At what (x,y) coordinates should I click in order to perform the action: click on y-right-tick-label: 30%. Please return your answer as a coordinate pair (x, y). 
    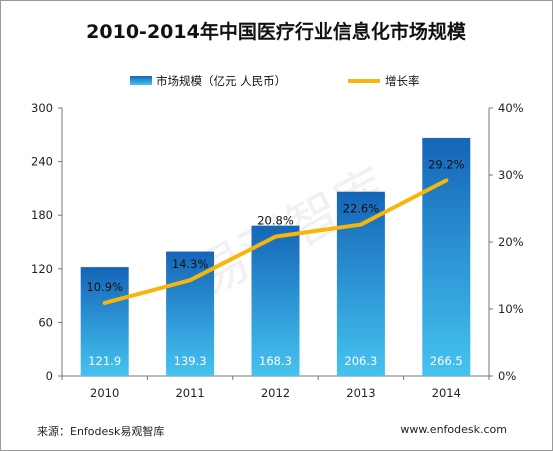
    Looking at the image, I should click on (511, 175).